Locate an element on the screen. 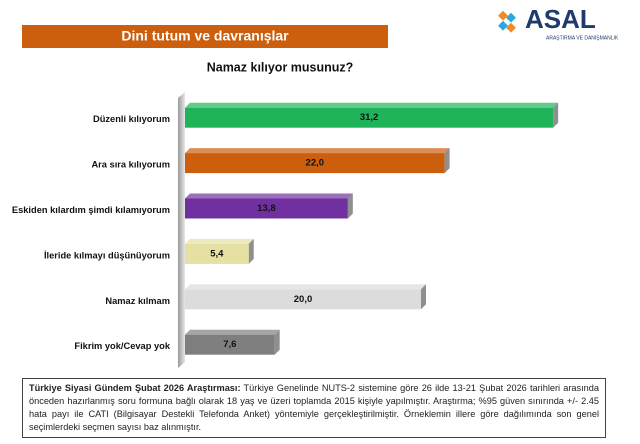  value-label: 5,4 is located at coordinates (217, 253).